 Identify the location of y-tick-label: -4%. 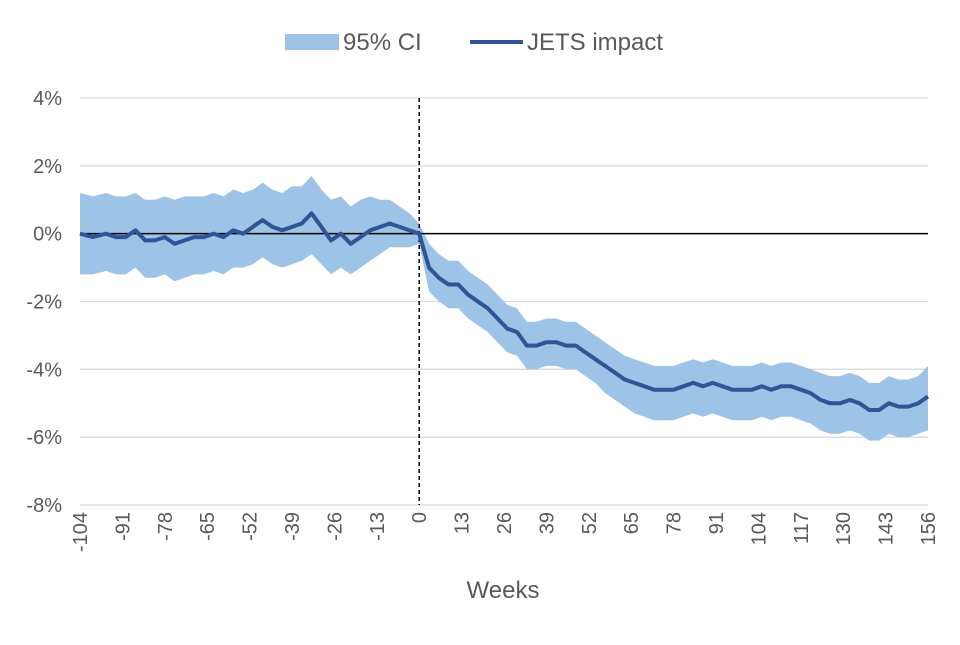
(44, 370).